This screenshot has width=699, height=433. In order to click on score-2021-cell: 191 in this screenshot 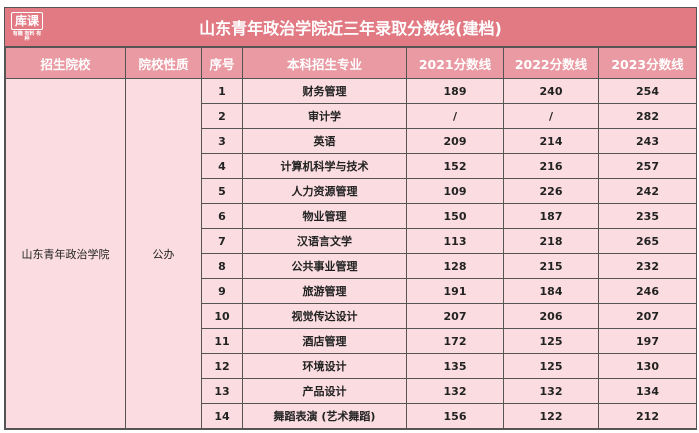, I will do `click(455, 291)`.